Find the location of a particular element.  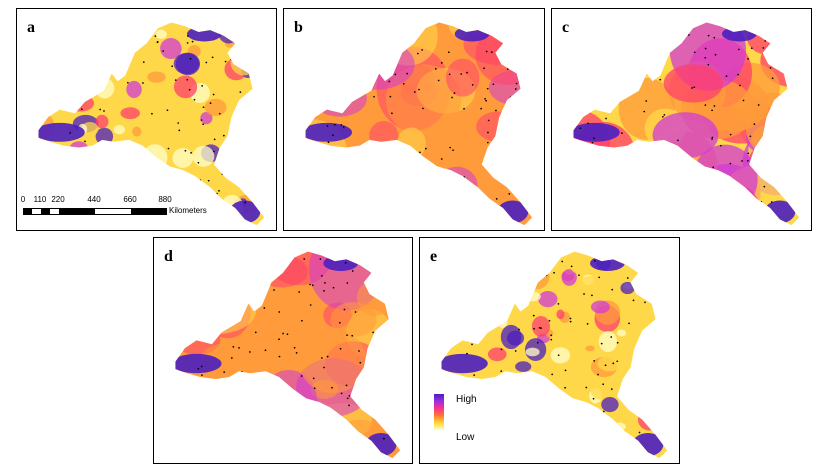

map-d is located at coordinates (288, 355).